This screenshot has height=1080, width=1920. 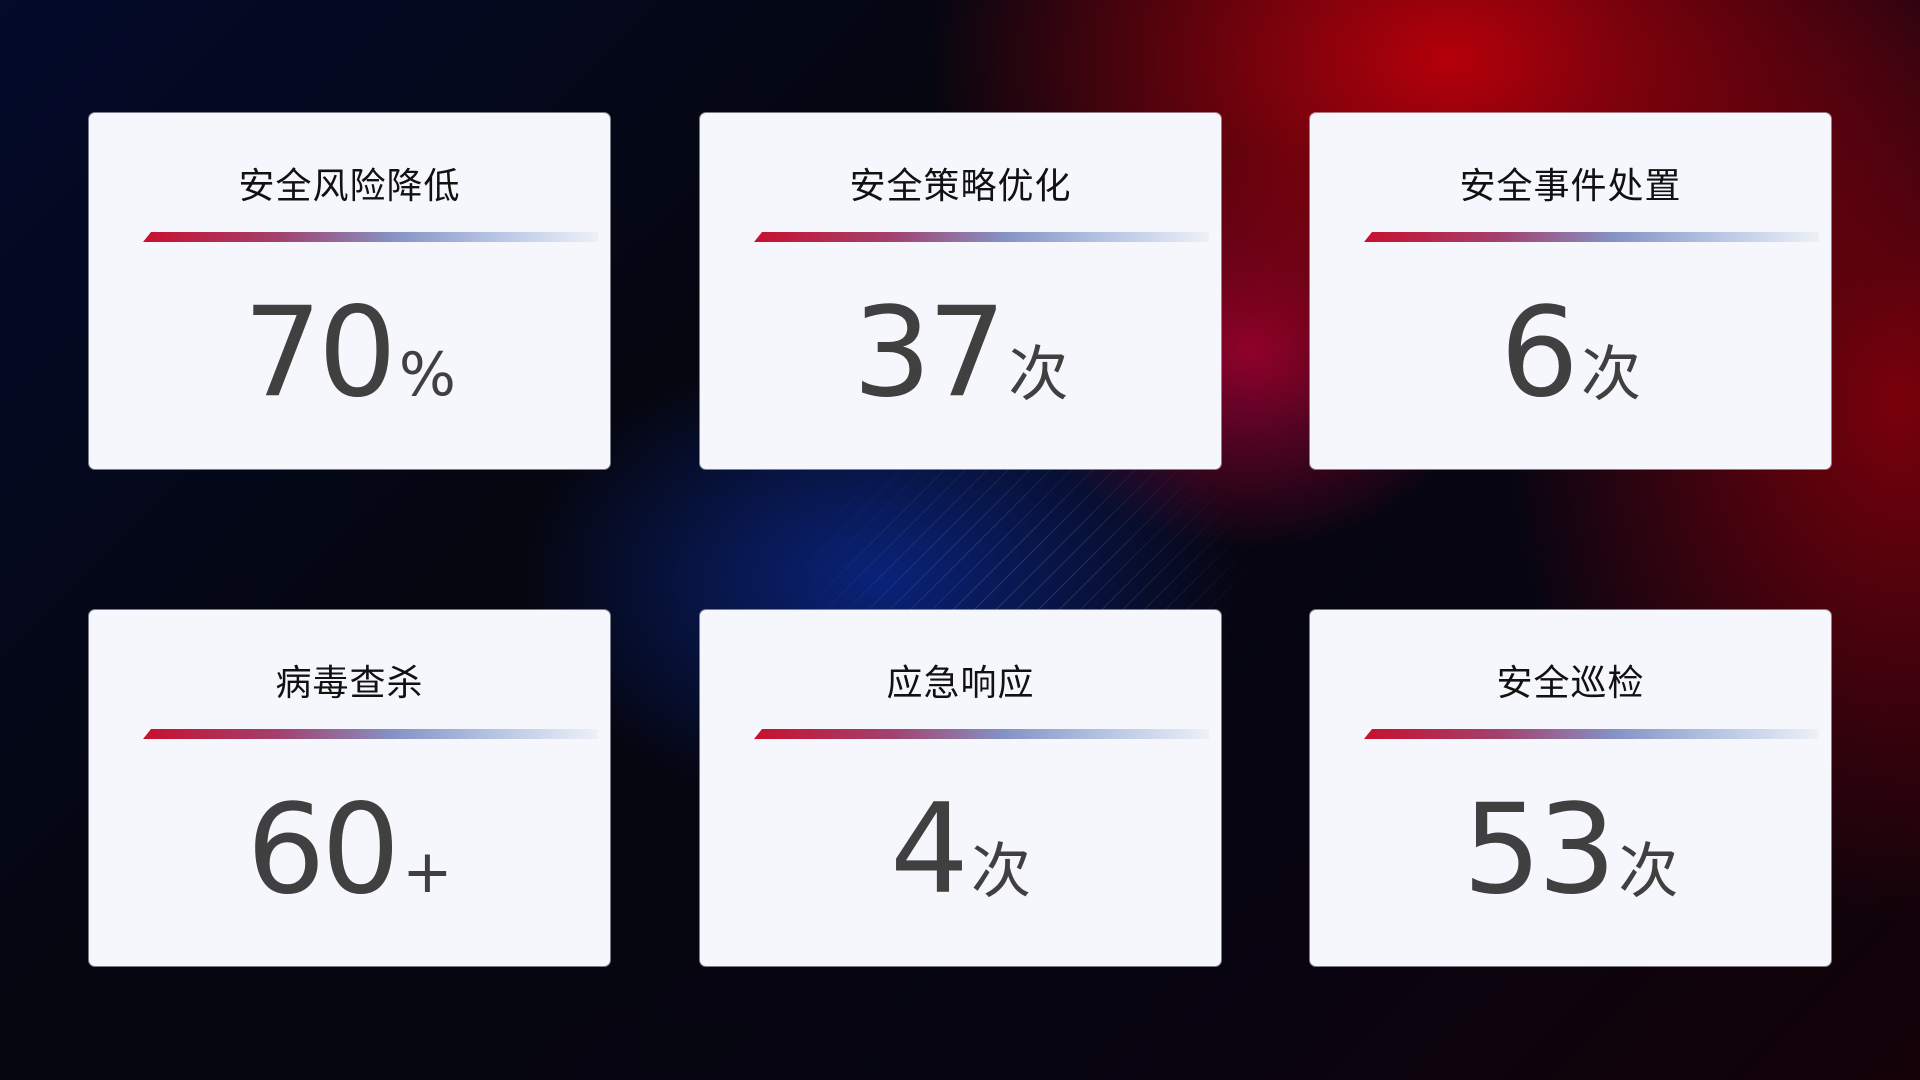 What do you see at coordinates (1570, 186) in the screenshot?
I see `card-title: 安全事件处置` at bounding box center [1570, 186].